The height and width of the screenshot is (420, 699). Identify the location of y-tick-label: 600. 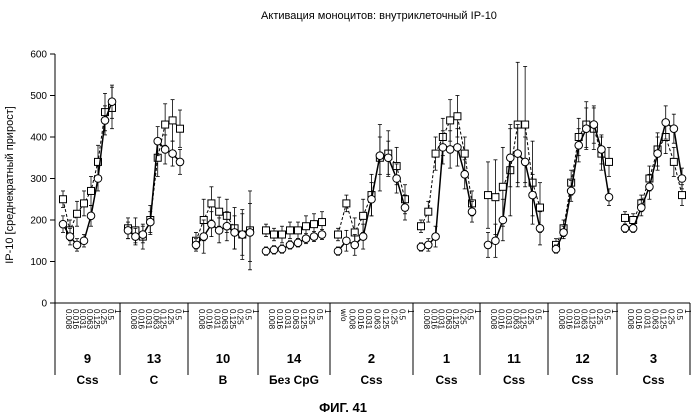
(38, 55).